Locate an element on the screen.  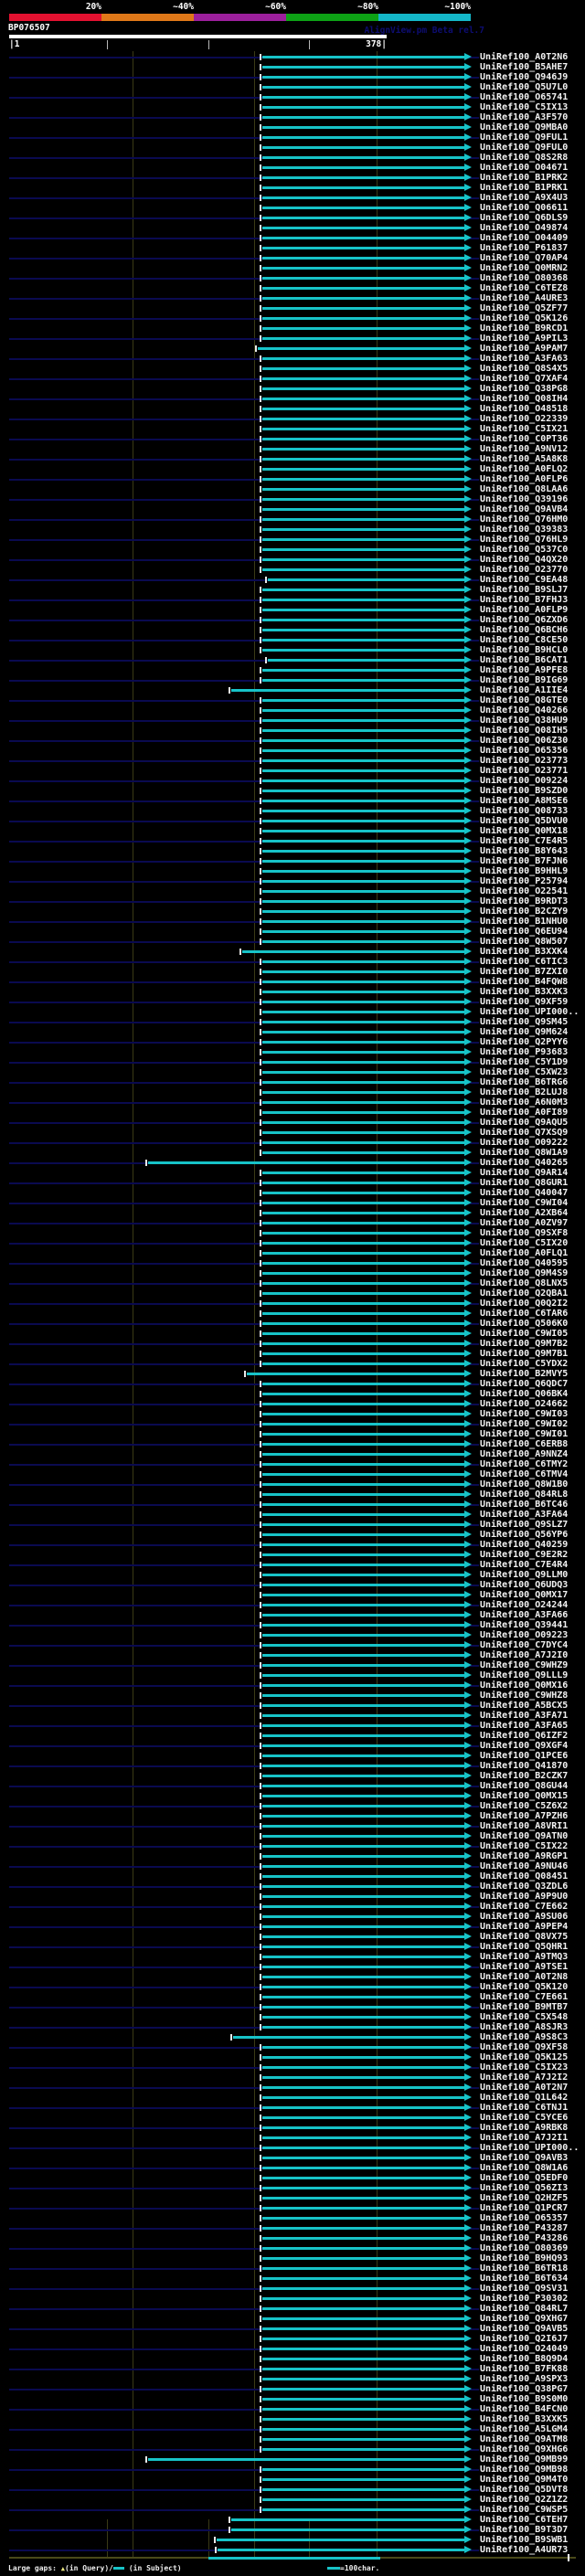
hit-label: UniRef100_O04409 is located at coordinates (524, 237).